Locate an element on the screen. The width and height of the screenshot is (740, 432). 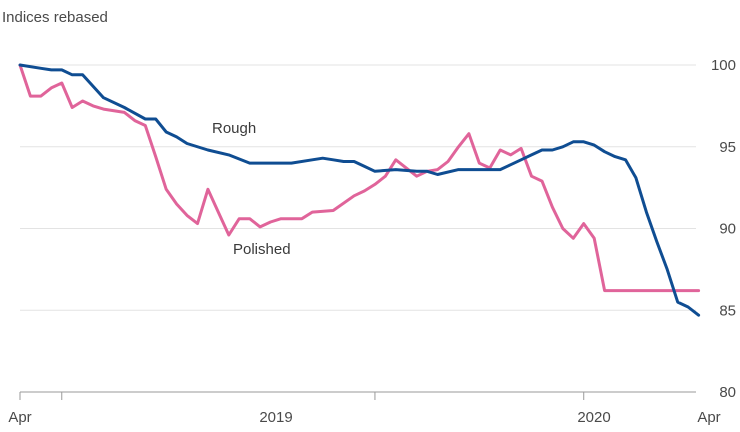
series-label-rough: Rough is located at coordinates (234, 128).